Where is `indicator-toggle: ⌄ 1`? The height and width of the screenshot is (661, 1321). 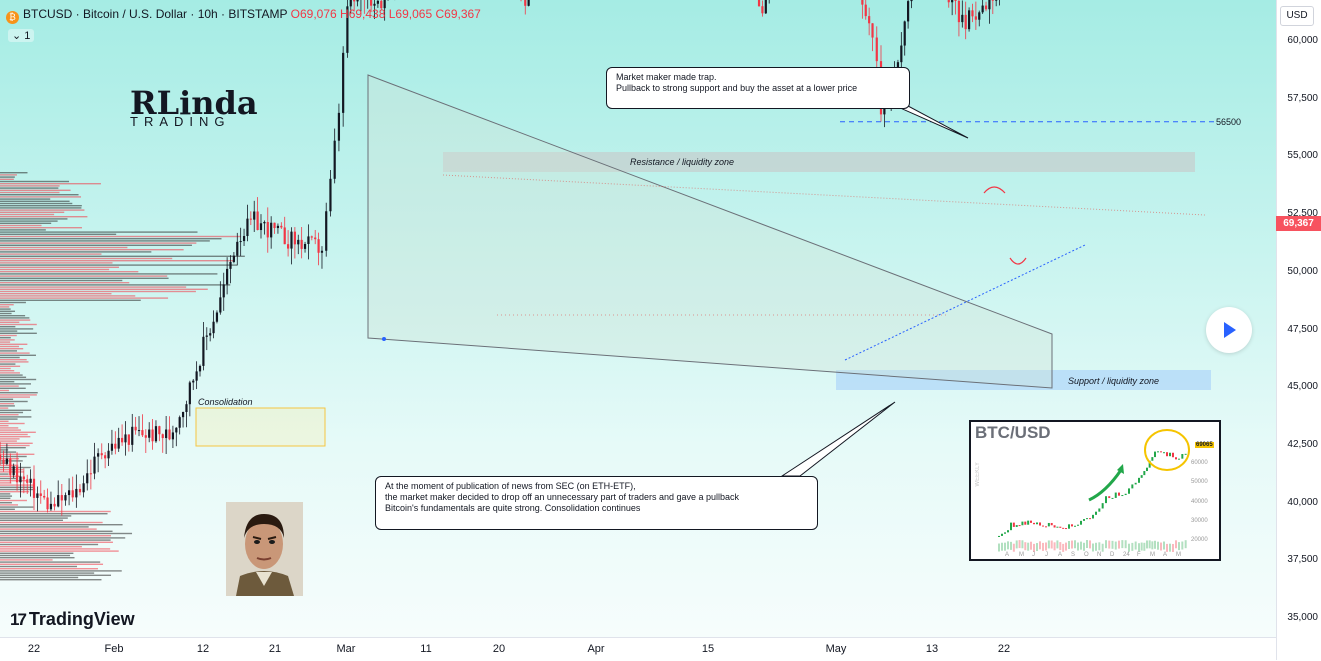 indicator-toggle: ⌄ 1 is located at coordinates (21, 35).